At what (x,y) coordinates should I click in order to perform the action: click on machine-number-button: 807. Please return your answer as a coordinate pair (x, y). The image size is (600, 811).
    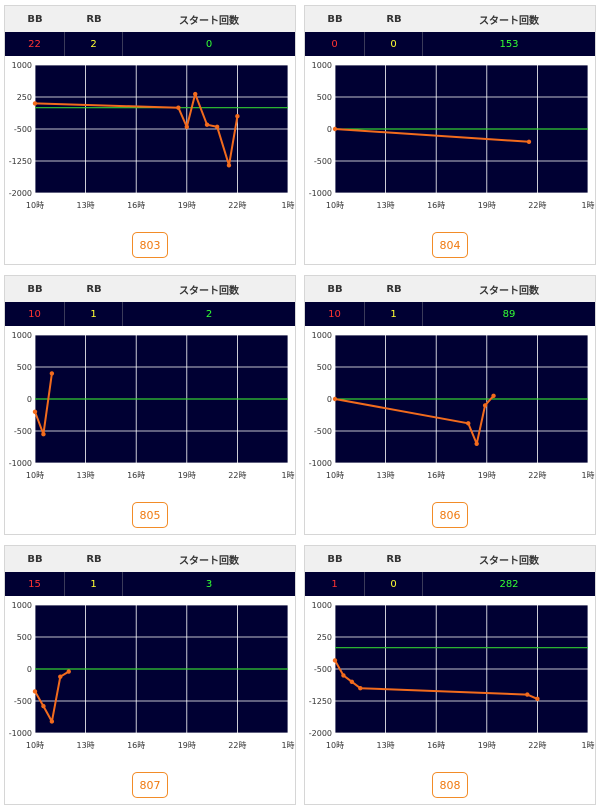
    Looking at the image, I should click on (150, 785).